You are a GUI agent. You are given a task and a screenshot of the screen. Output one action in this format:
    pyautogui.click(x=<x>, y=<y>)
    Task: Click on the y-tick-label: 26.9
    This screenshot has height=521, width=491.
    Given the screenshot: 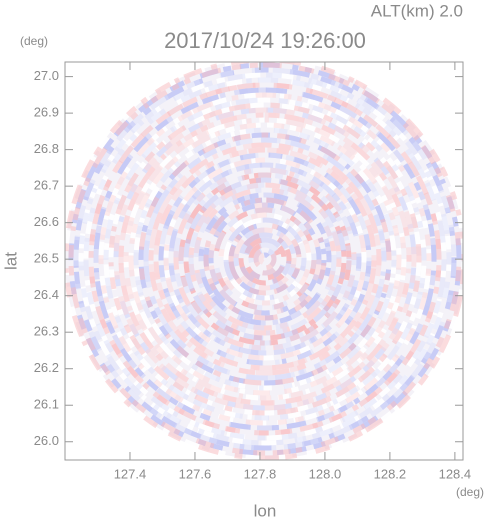 What is the action you would take?
    pyautogui.click(x=46, y=112)
    